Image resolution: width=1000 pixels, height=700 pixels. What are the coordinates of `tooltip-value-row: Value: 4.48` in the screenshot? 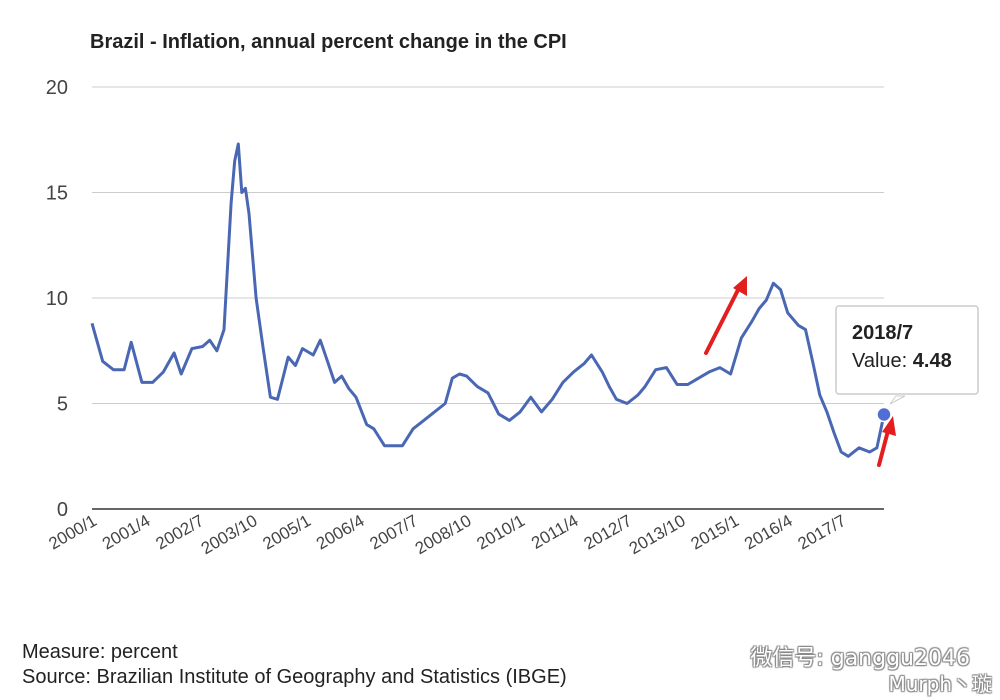 It's located at (902, 361).